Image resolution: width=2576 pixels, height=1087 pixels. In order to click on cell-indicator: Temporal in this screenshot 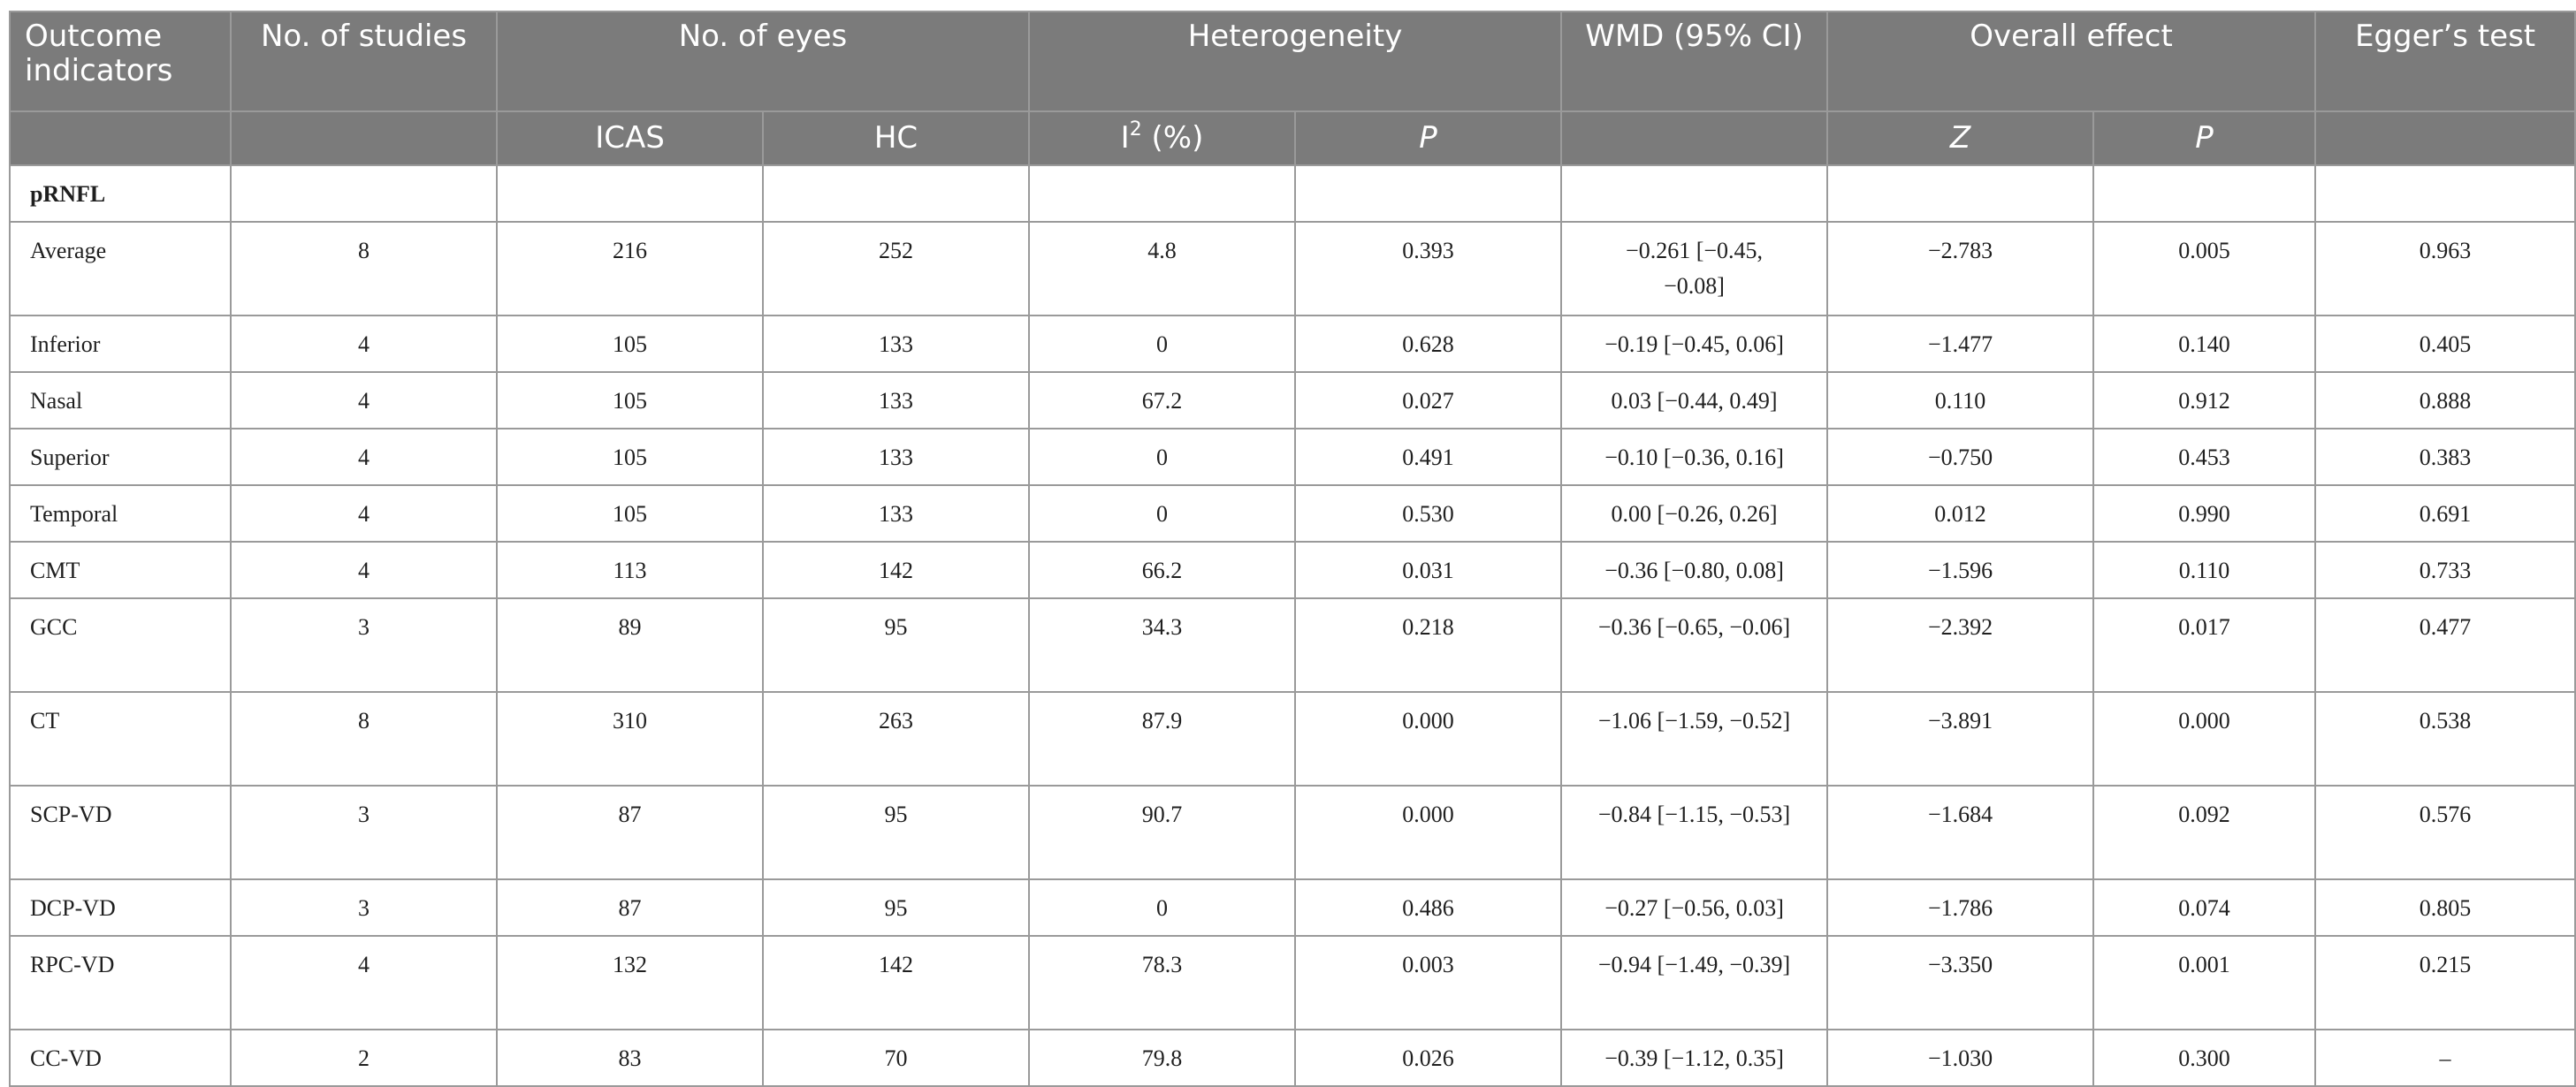, I will do `click(120, 513)`.